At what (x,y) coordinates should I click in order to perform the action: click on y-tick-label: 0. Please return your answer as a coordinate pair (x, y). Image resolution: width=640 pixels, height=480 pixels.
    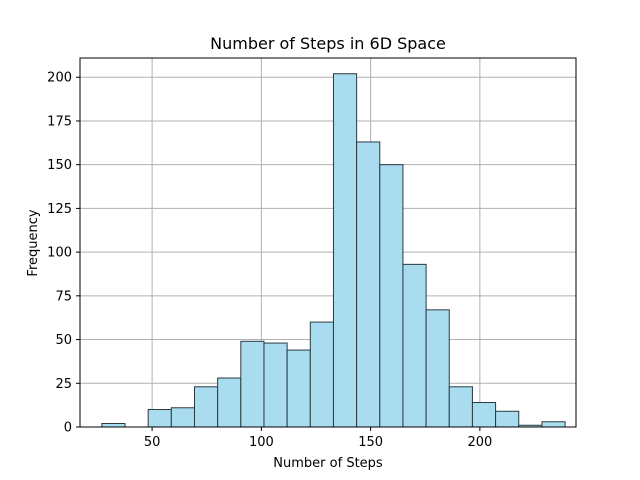
    Looking at the image, I should click on (68, 428).